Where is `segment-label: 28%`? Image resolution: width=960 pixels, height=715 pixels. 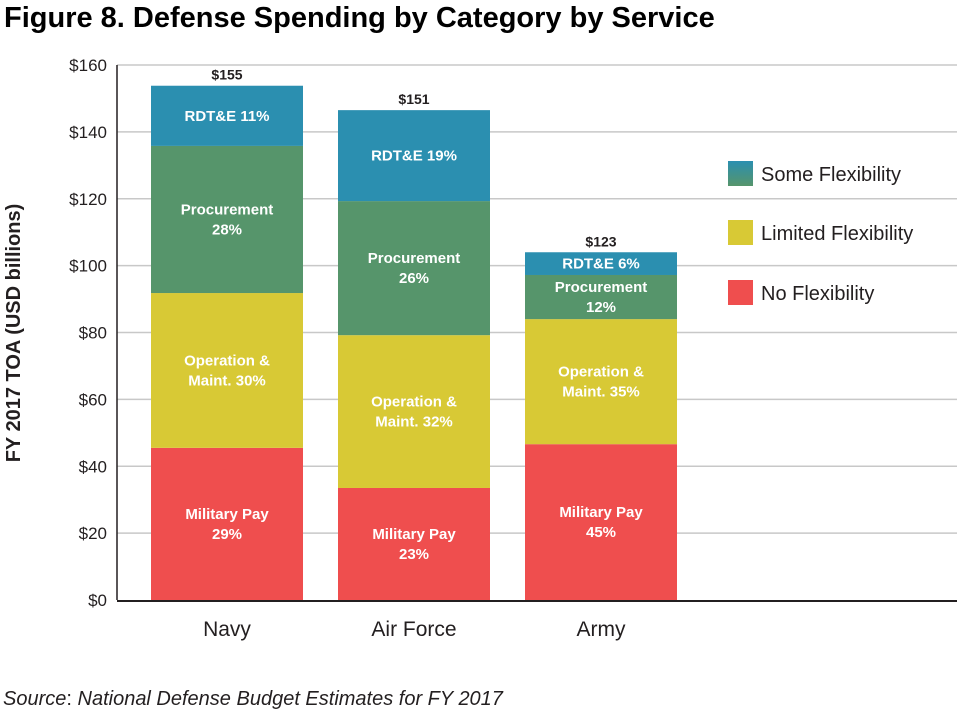
segment-label: 28% is located at coordinates (227, 229).